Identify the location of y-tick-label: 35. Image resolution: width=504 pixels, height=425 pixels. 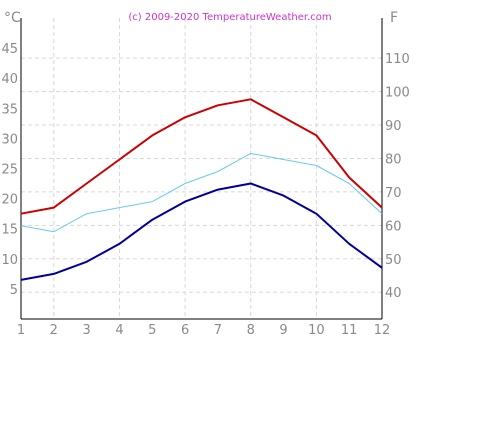
(9, 109).